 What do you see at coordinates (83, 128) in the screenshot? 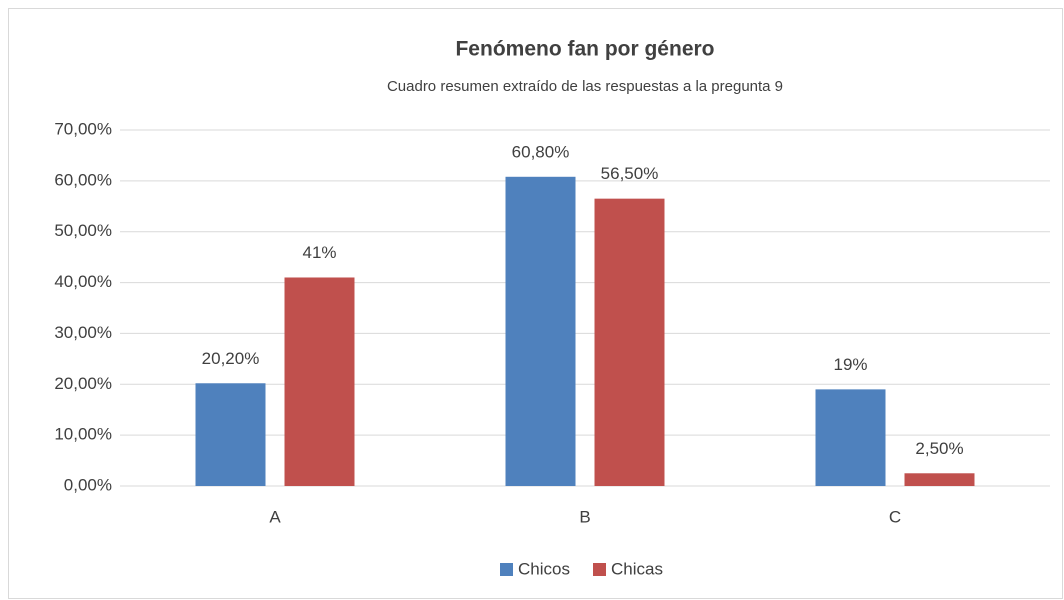
I see `y-tick-label: 70,00%` at bounding box center [83, 128].